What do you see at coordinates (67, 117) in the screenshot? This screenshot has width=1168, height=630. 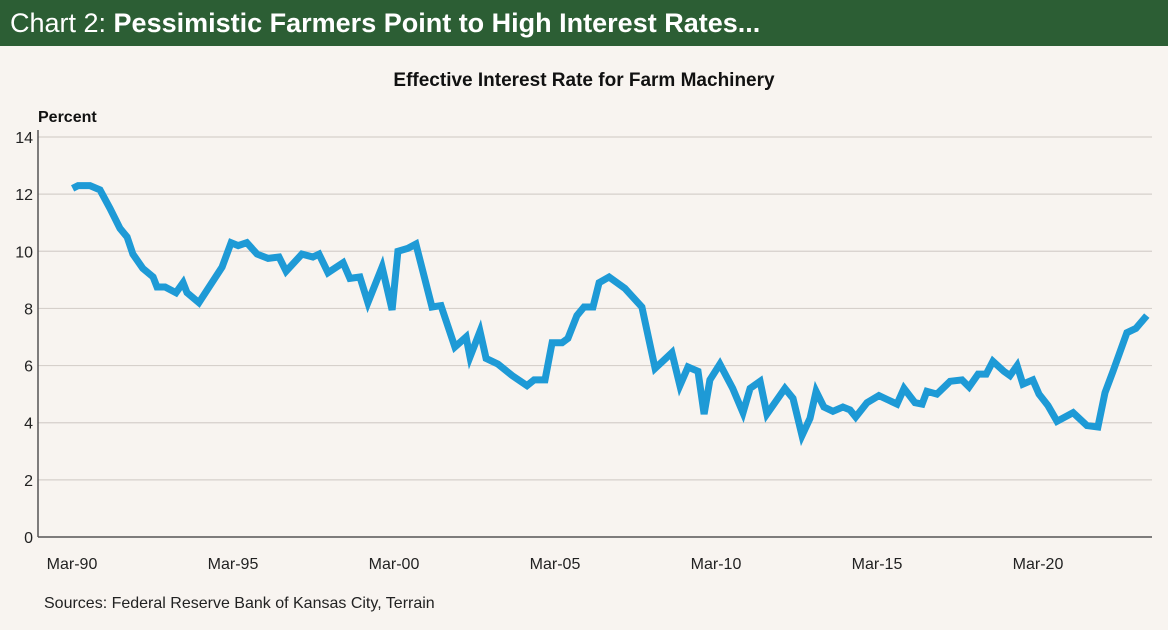 I see `y-axis-label: Percent` at bounding box center [67, 117].